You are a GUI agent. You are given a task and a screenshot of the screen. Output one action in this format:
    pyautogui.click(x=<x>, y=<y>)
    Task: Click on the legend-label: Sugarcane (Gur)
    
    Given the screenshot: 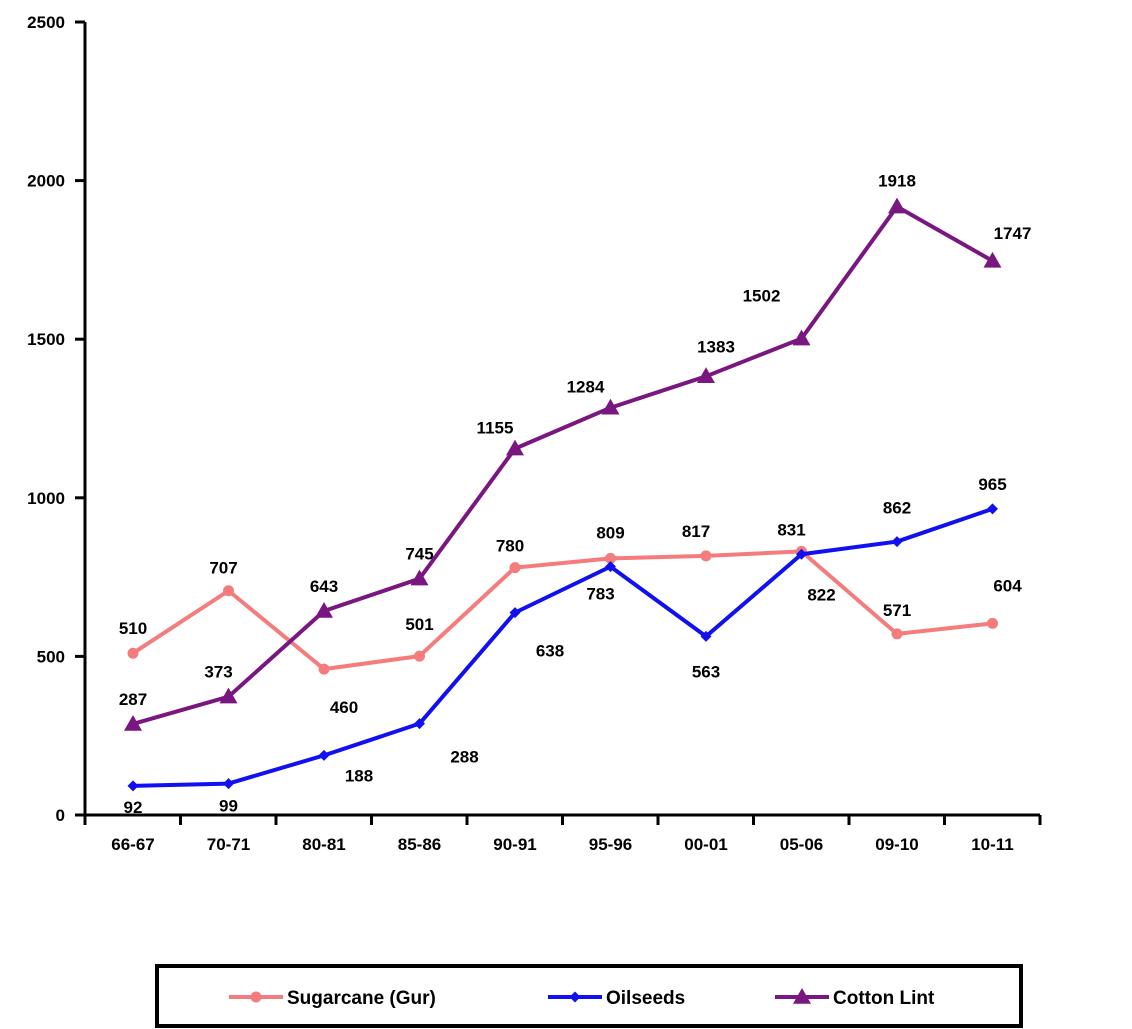 What is the action you would take?
    pyautogui.click(x=361, y=998)
    